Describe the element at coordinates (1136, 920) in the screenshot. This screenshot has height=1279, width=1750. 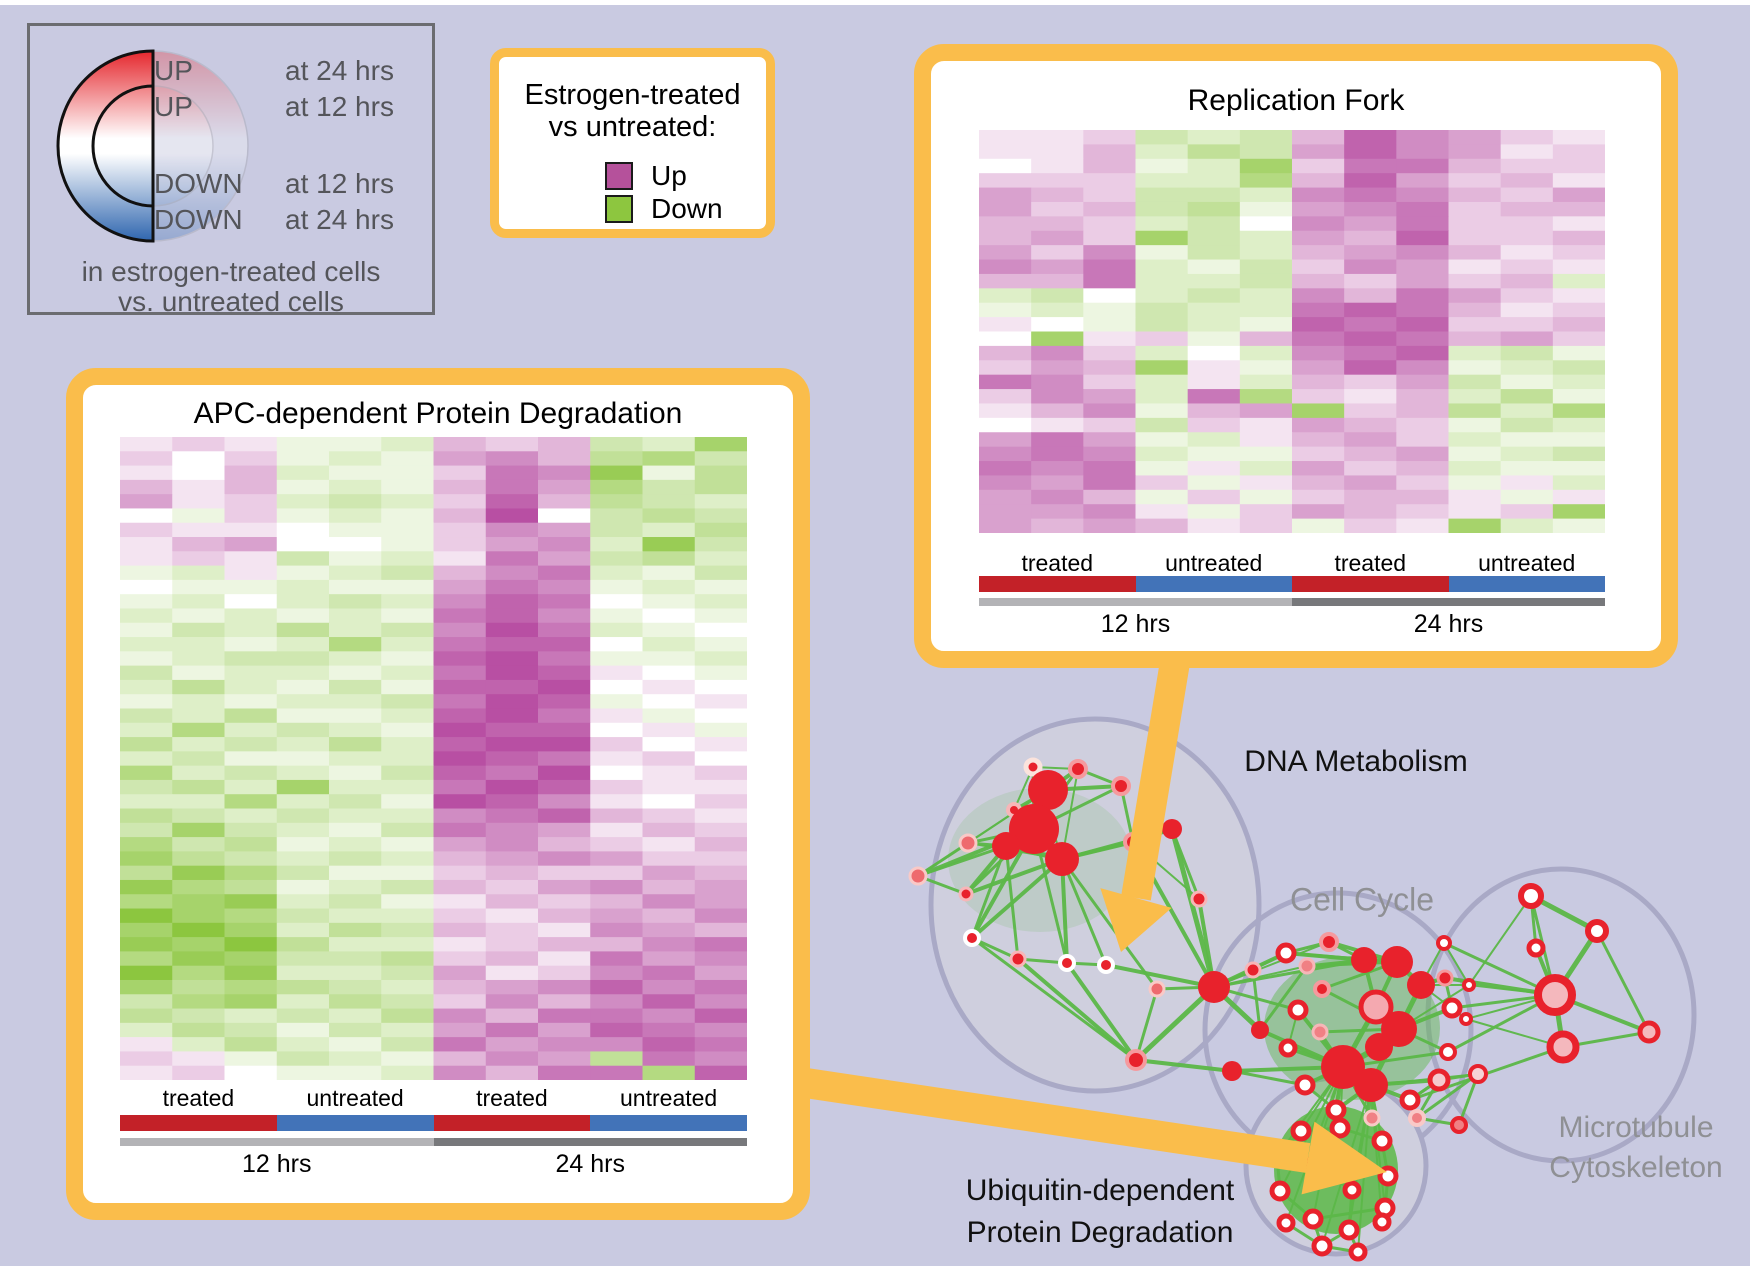
I see `annotation-arrow-head` at that location.